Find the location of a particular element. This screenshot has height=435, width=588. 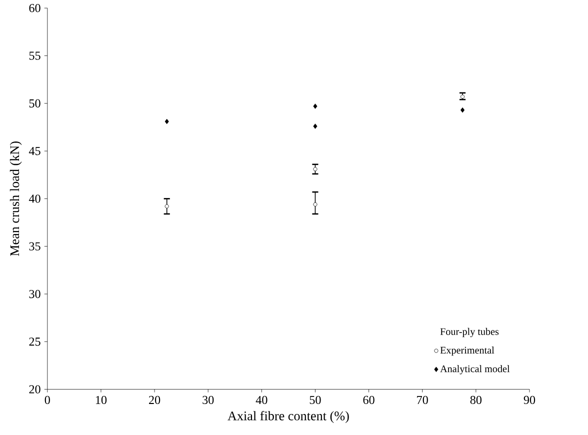

y-tick-label: 20 is located at coordinates (34, 389).